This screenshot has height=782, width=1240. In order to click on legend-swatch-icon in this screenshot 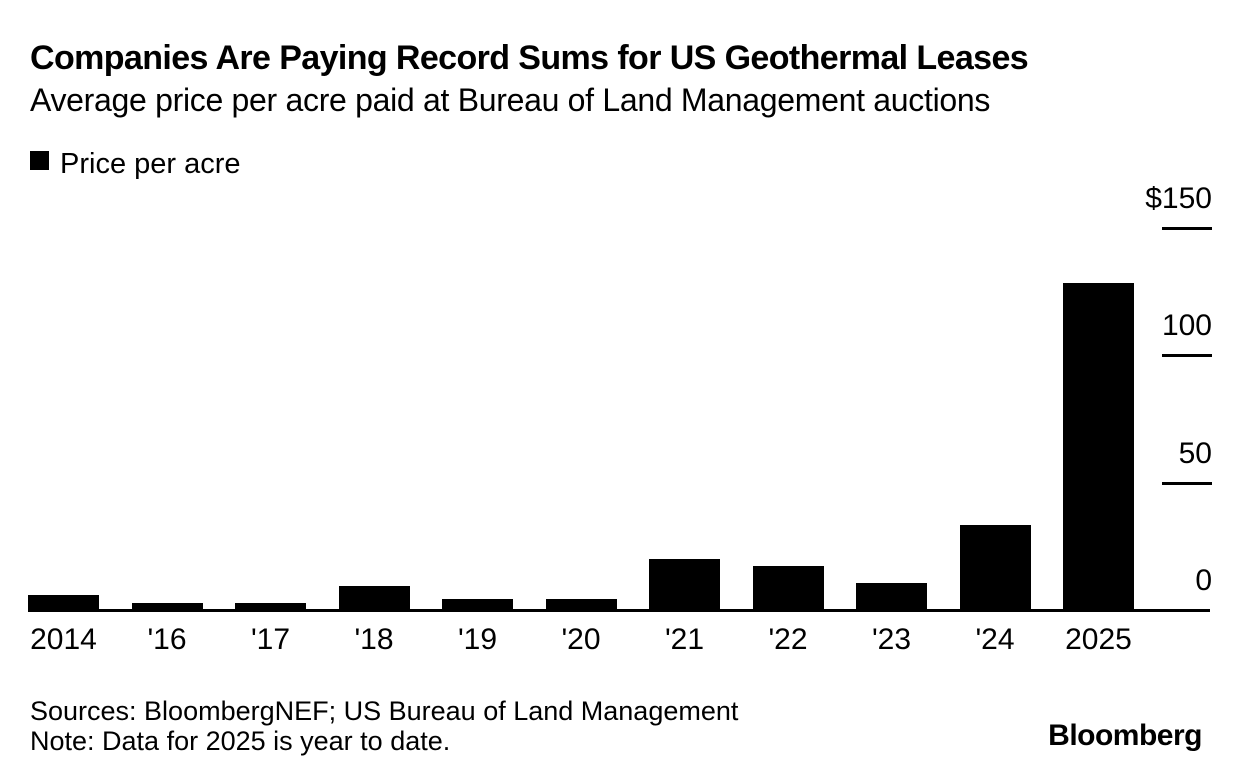, I will do `click(39, 160)`.